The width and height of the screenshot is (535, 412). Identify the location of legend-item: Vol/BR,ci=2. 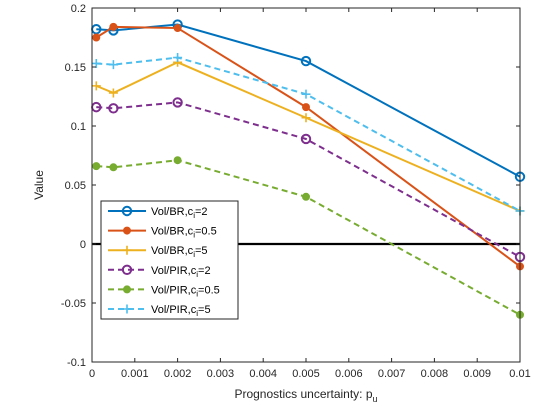
(158, 212).